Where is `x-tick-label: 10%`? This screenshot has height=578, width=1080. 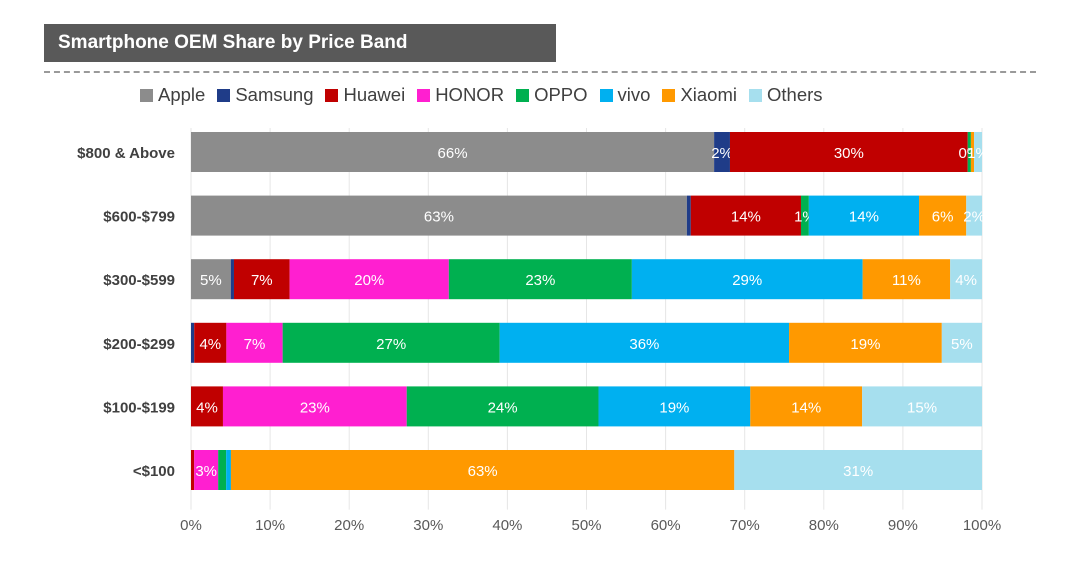 x-tick-label: 10% is located at coordinates (270, 525).